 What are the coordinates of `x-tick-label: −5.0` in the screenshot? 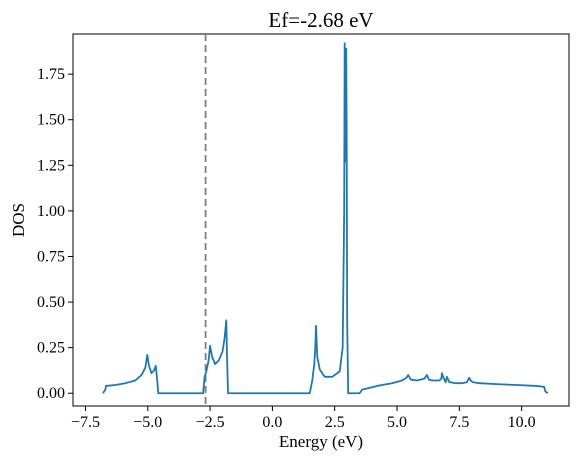 It's located at (147, 422).